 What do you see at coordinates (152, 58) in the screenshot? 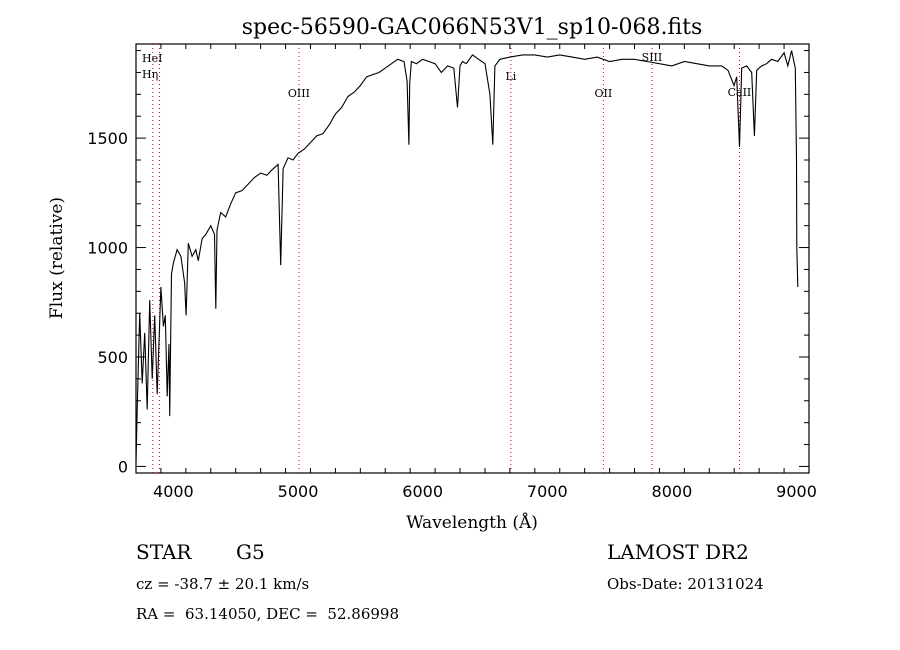
I see `marker-label: HeI` at bounding box center [152, 58].